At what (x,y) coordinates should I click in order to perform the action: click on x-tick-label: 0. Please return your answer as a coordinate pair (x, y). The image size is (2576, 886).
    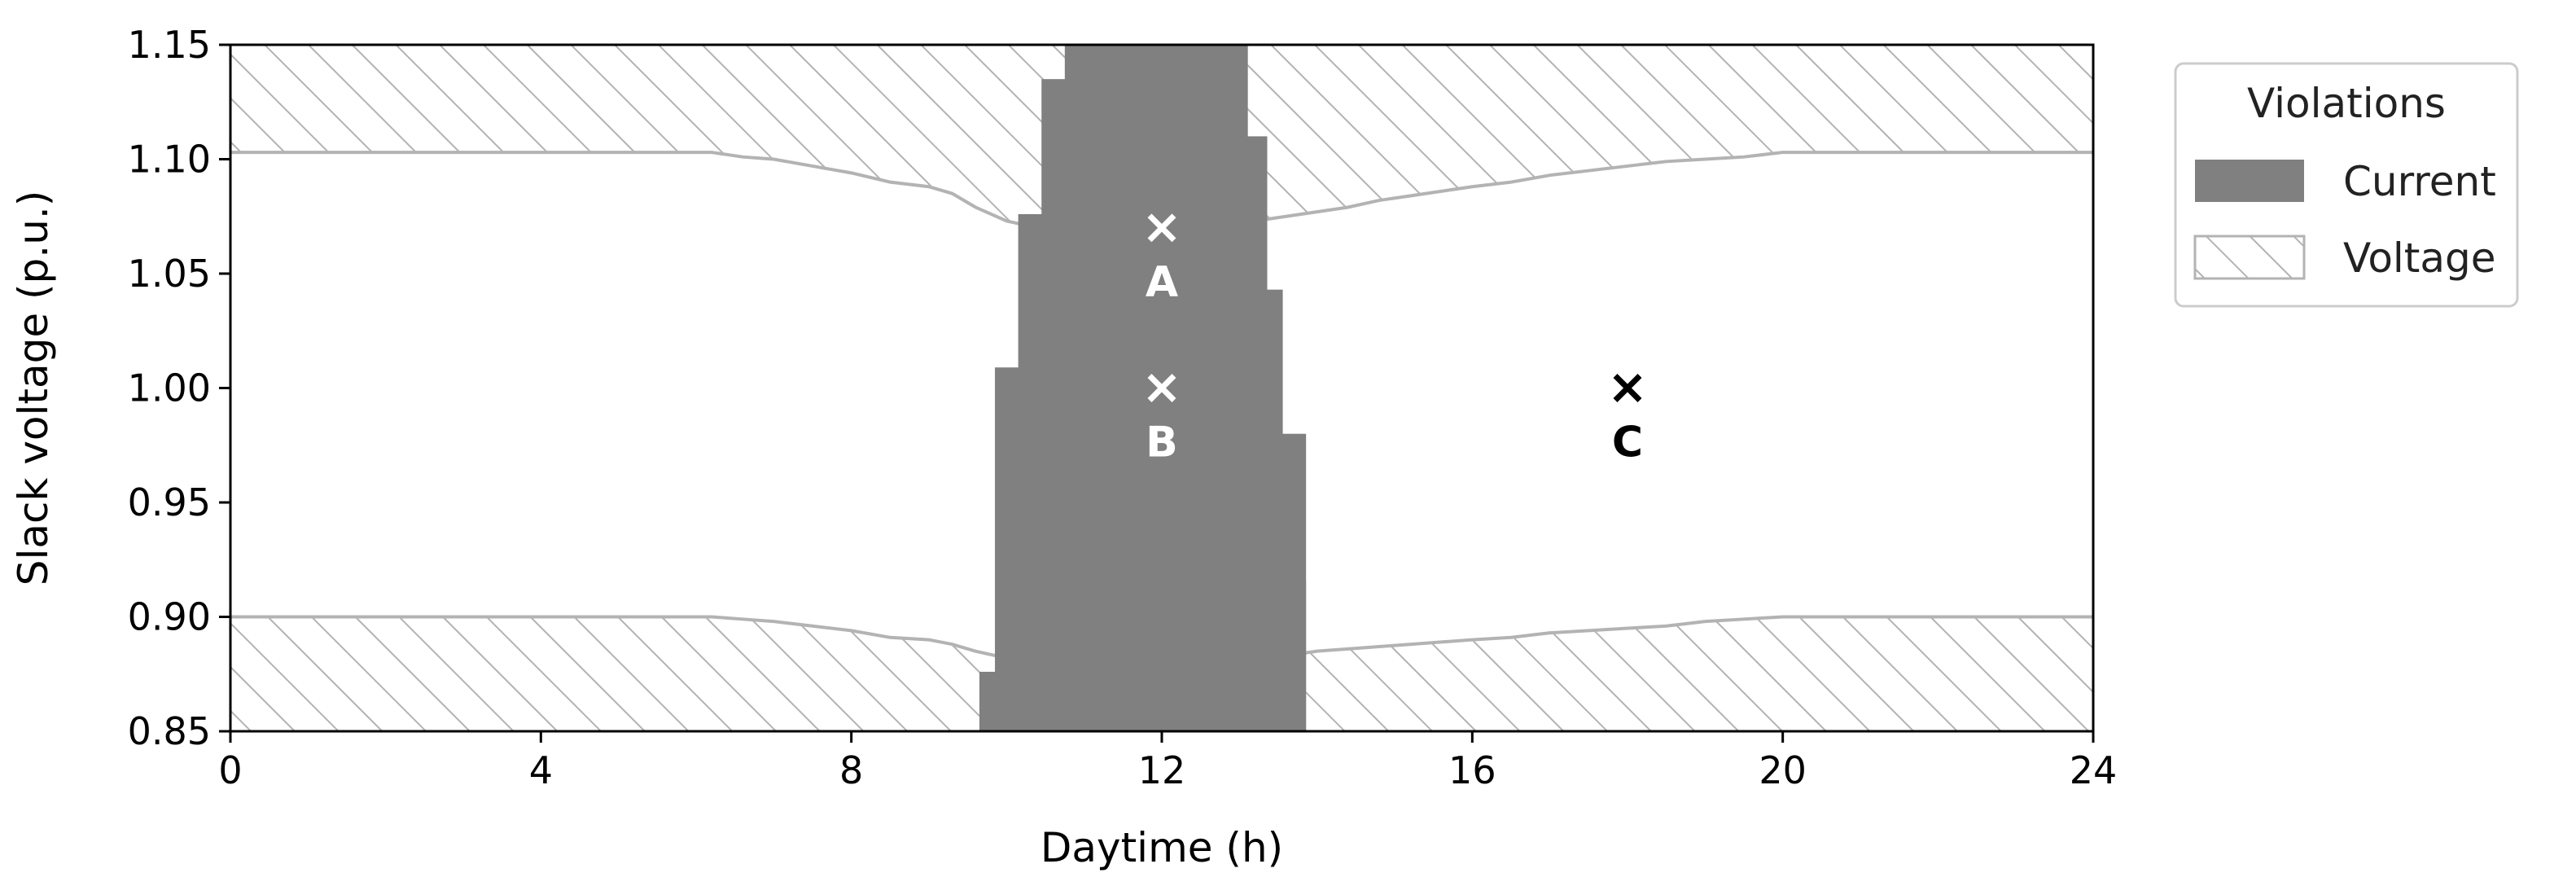
    Looking at the image, I should click on (230, 770).